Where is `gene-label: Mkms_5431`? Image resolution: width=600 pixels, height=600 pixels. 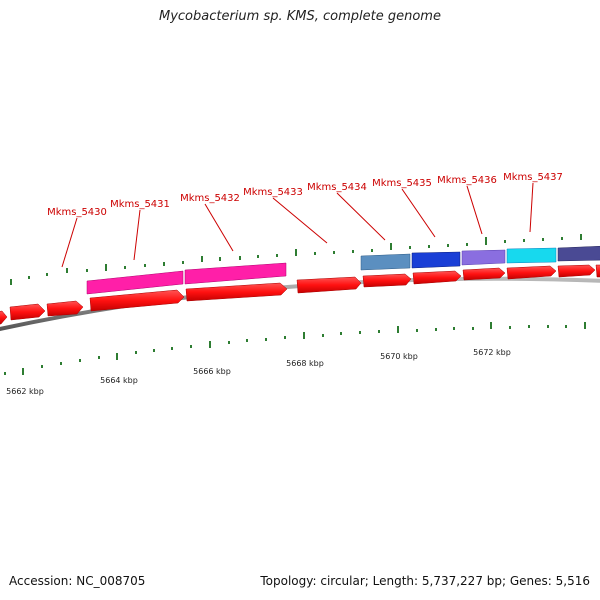
gene-label: Mkms_5431 is located at coordinates (140, 204).